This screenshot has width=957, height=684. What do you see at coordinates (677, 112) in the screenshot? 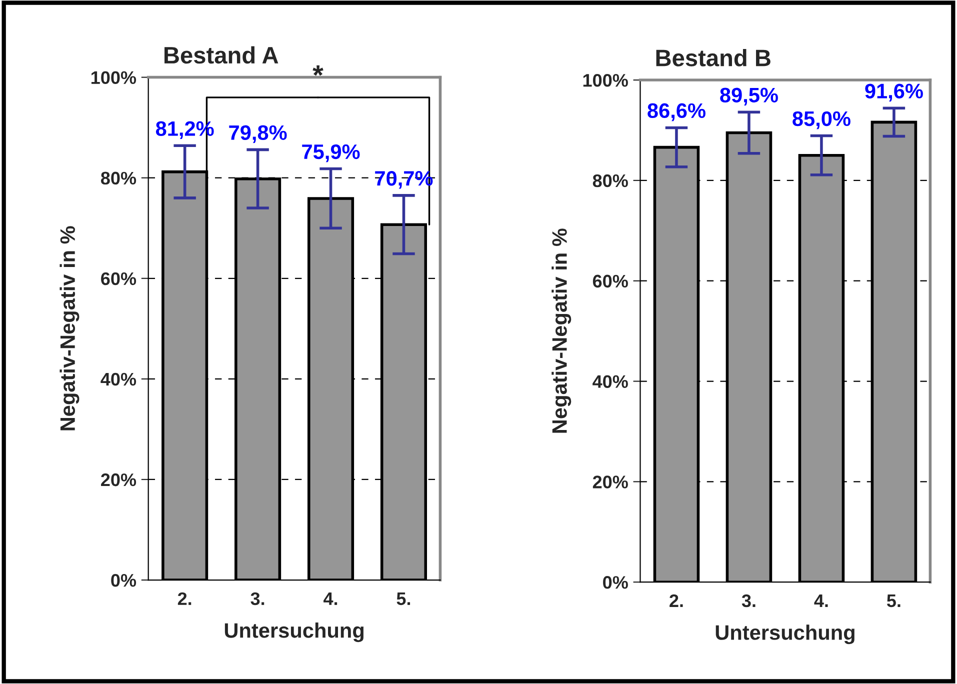
I see `data-label: 86,6%` at bounding box center [677, 112].